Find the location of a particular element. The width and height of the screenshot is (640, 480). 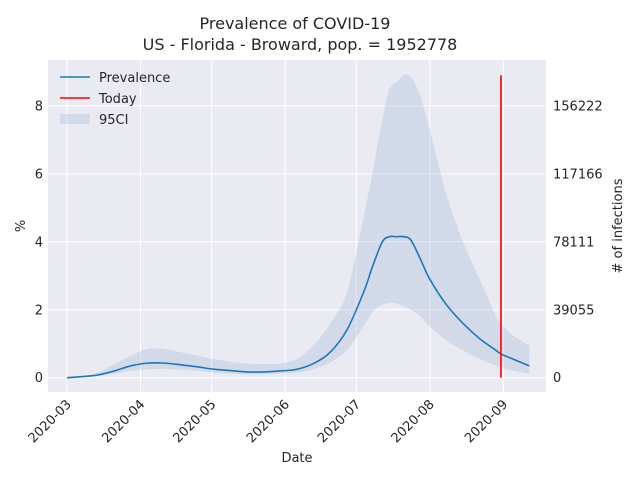

y-tick-label: 8 is located at coordinates (39, 106).